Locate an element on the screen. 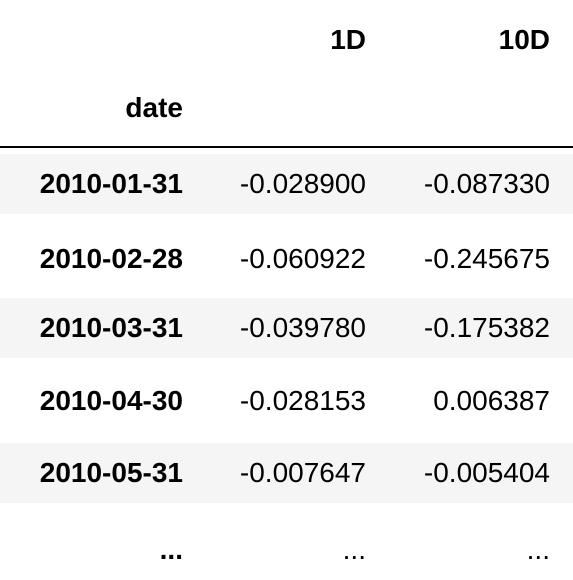 This screenshot has width=573, height=580. row-index: 2010-01-31 is located at coordinates (111, 183).